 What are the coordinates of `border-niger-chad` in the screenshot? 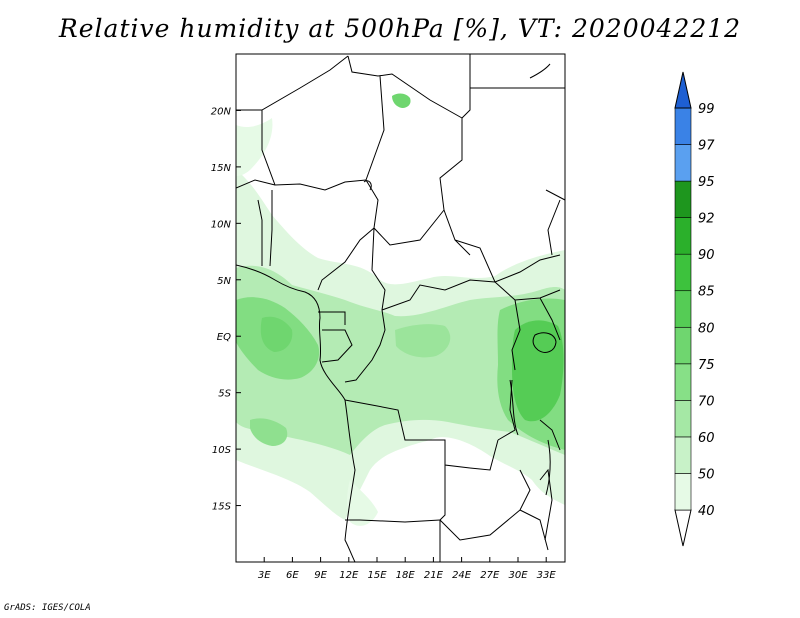 It's located at (375, 128).